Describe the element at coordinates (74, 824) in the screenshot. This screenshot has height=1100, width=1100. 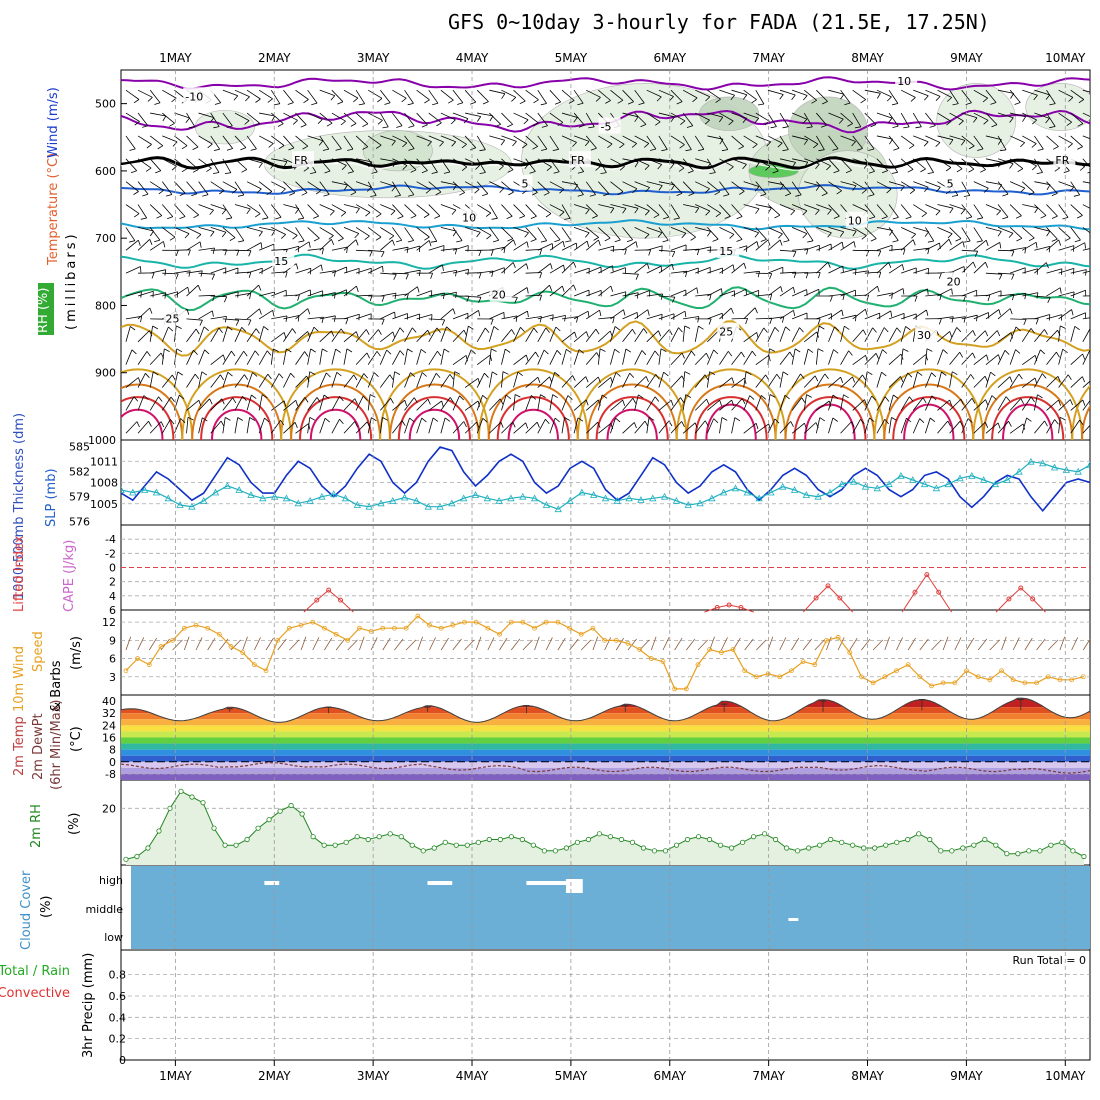
I see `rh-units-label: (%)` at that location.